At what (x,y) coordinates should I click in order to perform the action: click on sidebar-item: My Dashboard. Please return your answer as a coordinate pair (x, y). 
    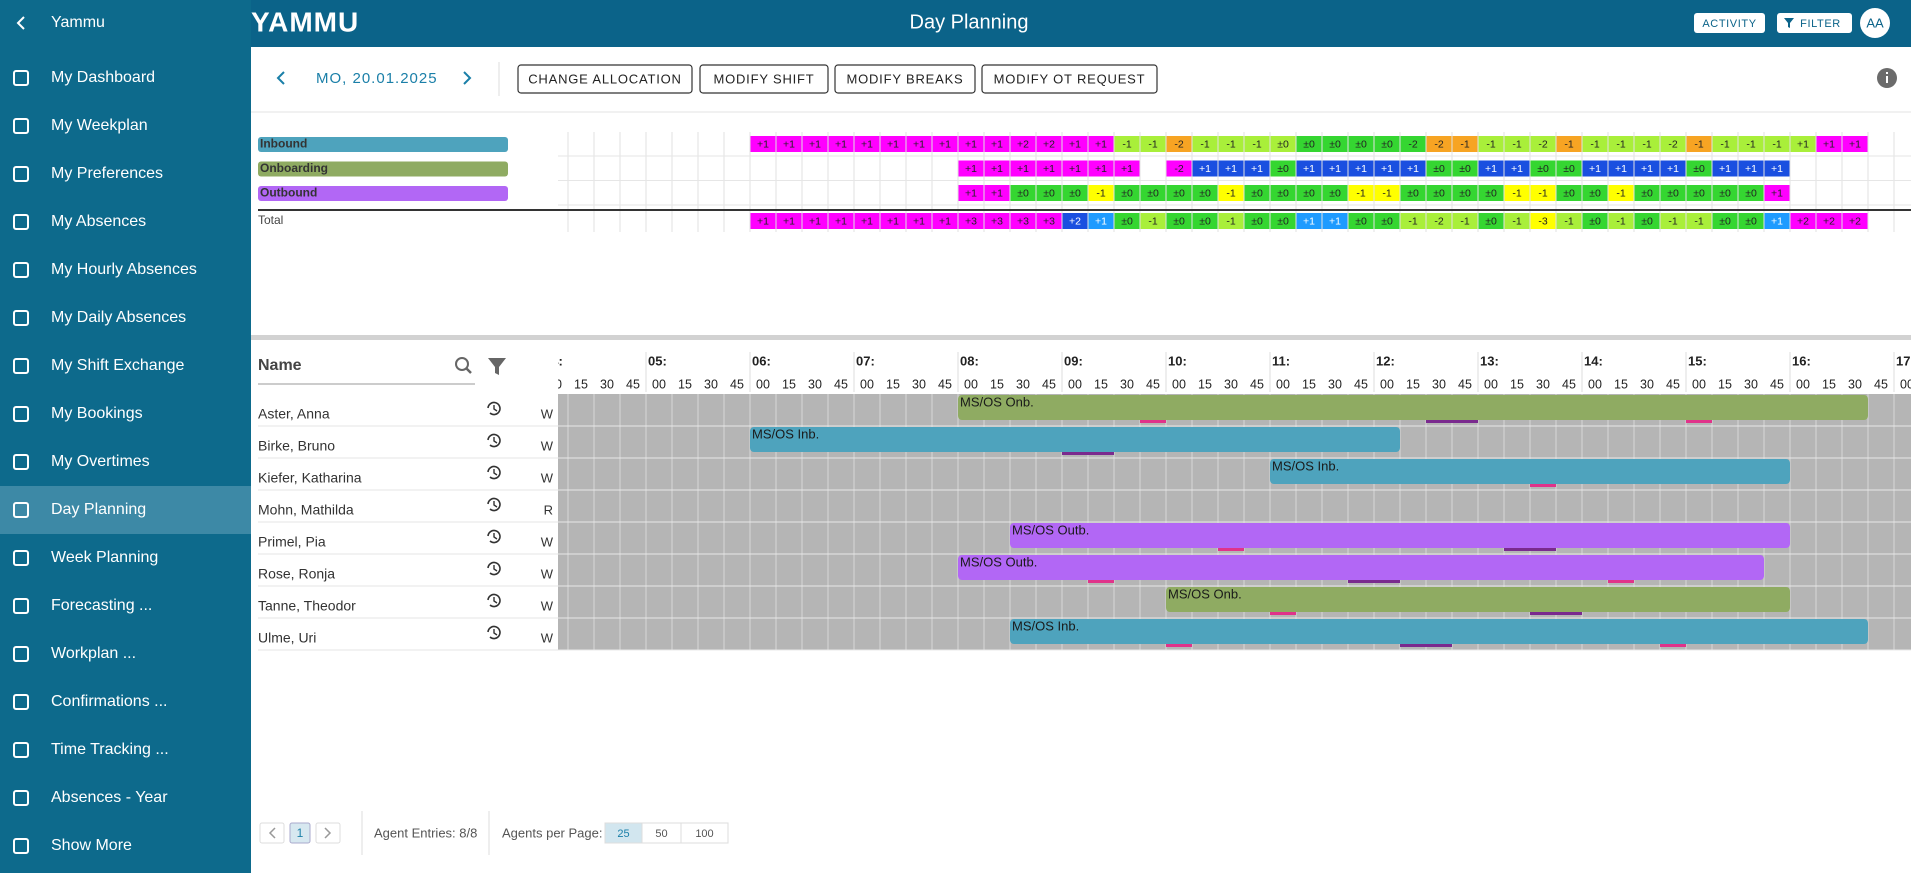
    Looking at the image, I should click on (84, 77).